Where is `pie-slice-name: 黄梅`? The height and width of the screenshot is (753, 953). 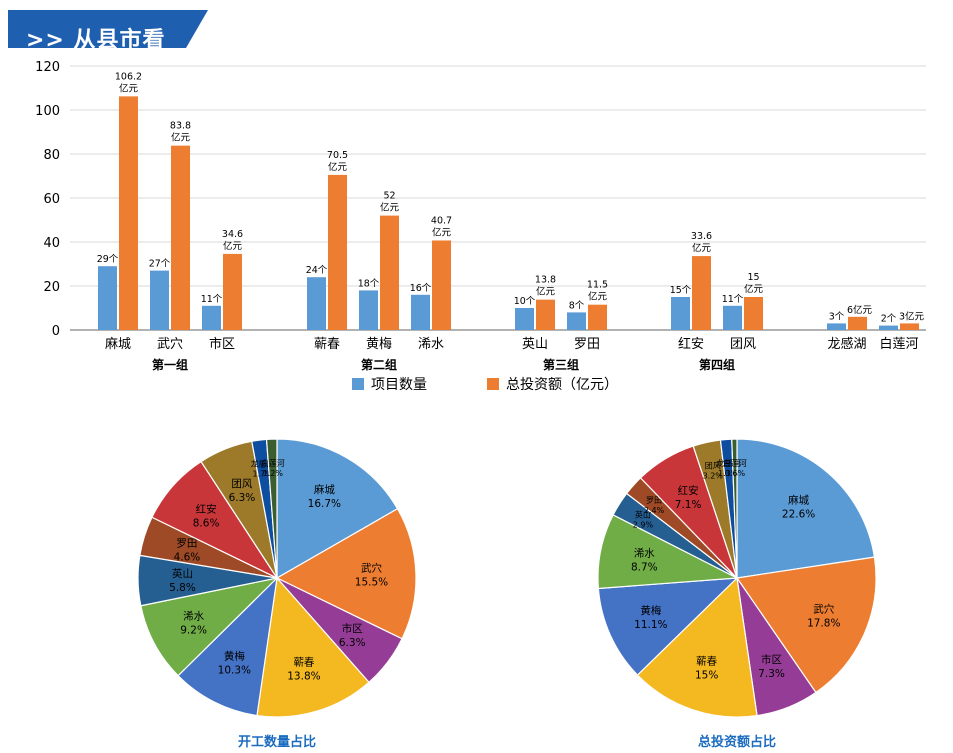 pie-slice-name: 黄梅 is located at coordinates (234, 655).